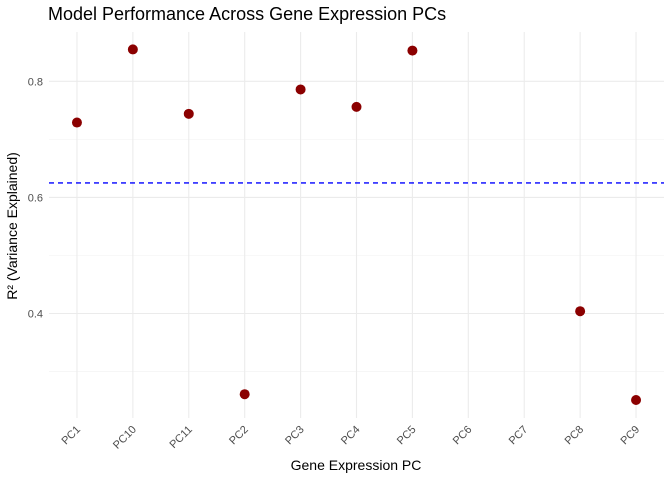  What do you see at coordinates (132, 49) in the screenshot?
I see `data-point-pc10` at bounding box center [132, 49].